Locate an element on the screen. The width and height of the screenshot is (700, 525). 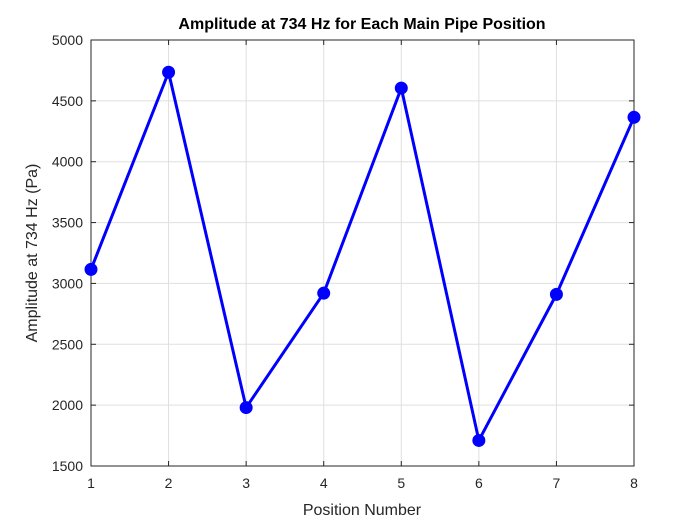
y-tick-label: 4000 is located at coordinates (67, 162).